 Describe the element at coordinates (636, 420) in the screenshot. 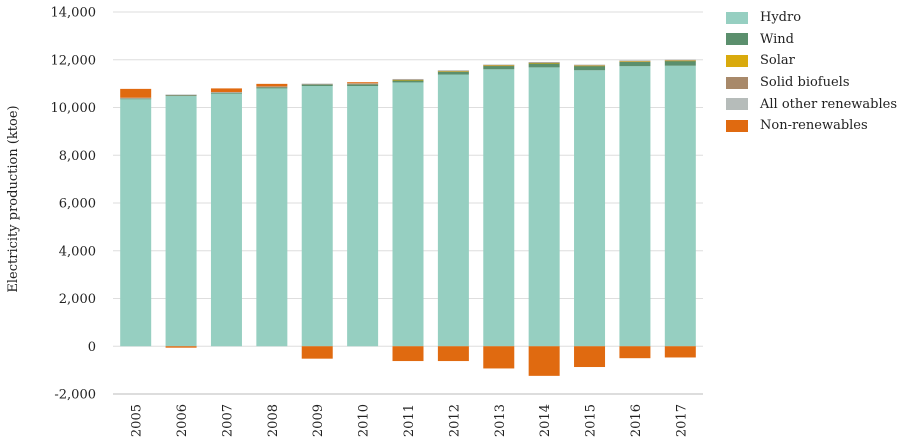

I see `x-tick-label: 2016` at that location.